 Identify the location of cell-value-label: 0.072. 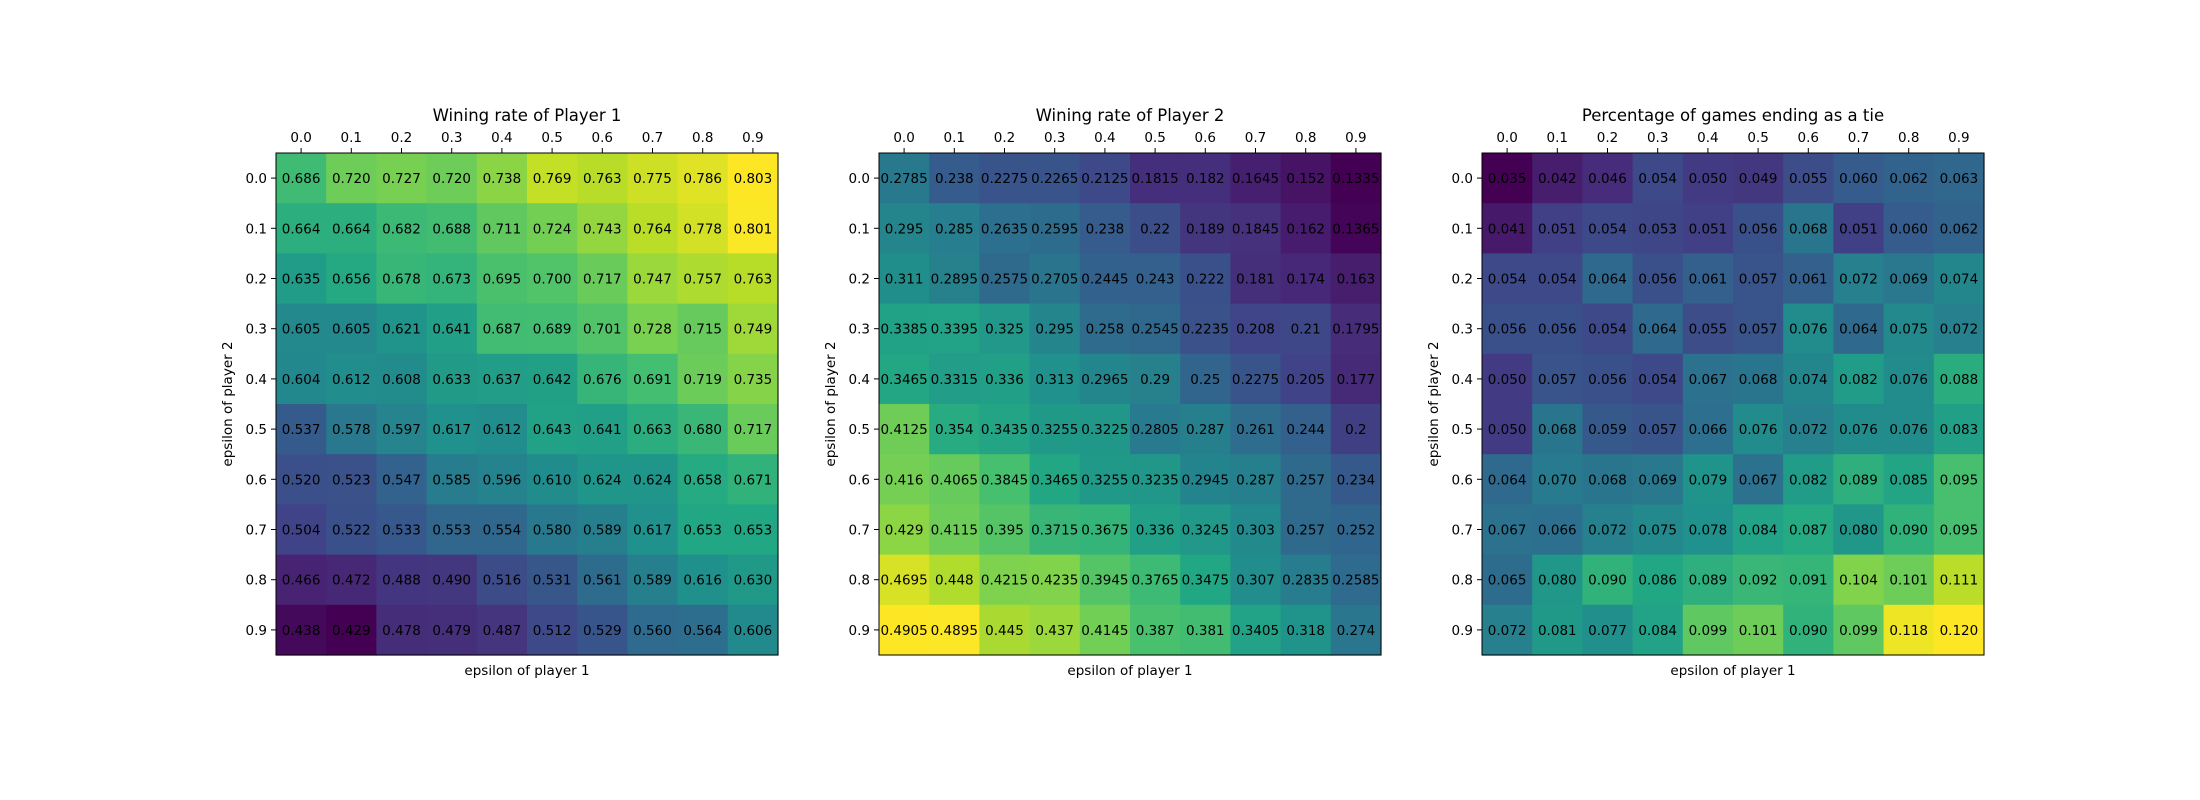
(1959, 330).